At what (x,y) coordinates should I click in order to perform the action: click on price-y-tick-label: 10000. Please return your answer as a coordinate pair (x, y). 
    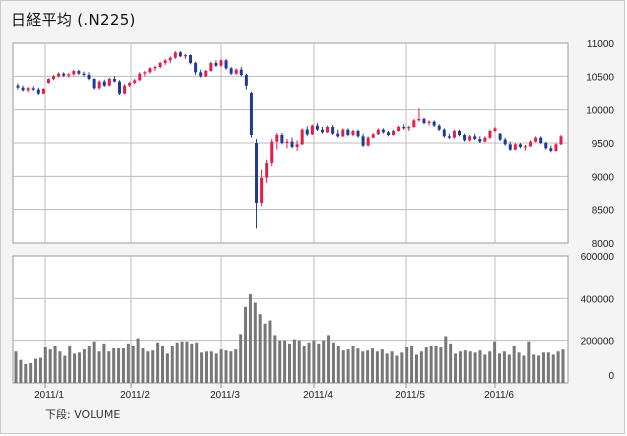
    Looking at the image, I should click on (600, 111).